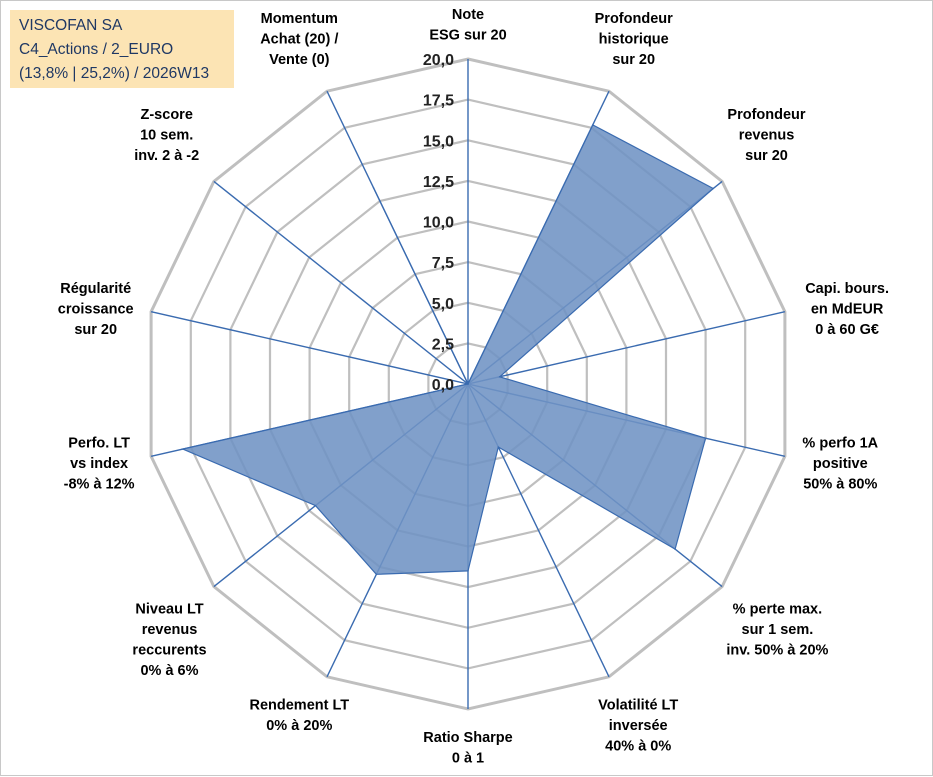 This screenshot has height=777, width=933. I want to click on axis-label-line: Vente (0), so click(299, 60).